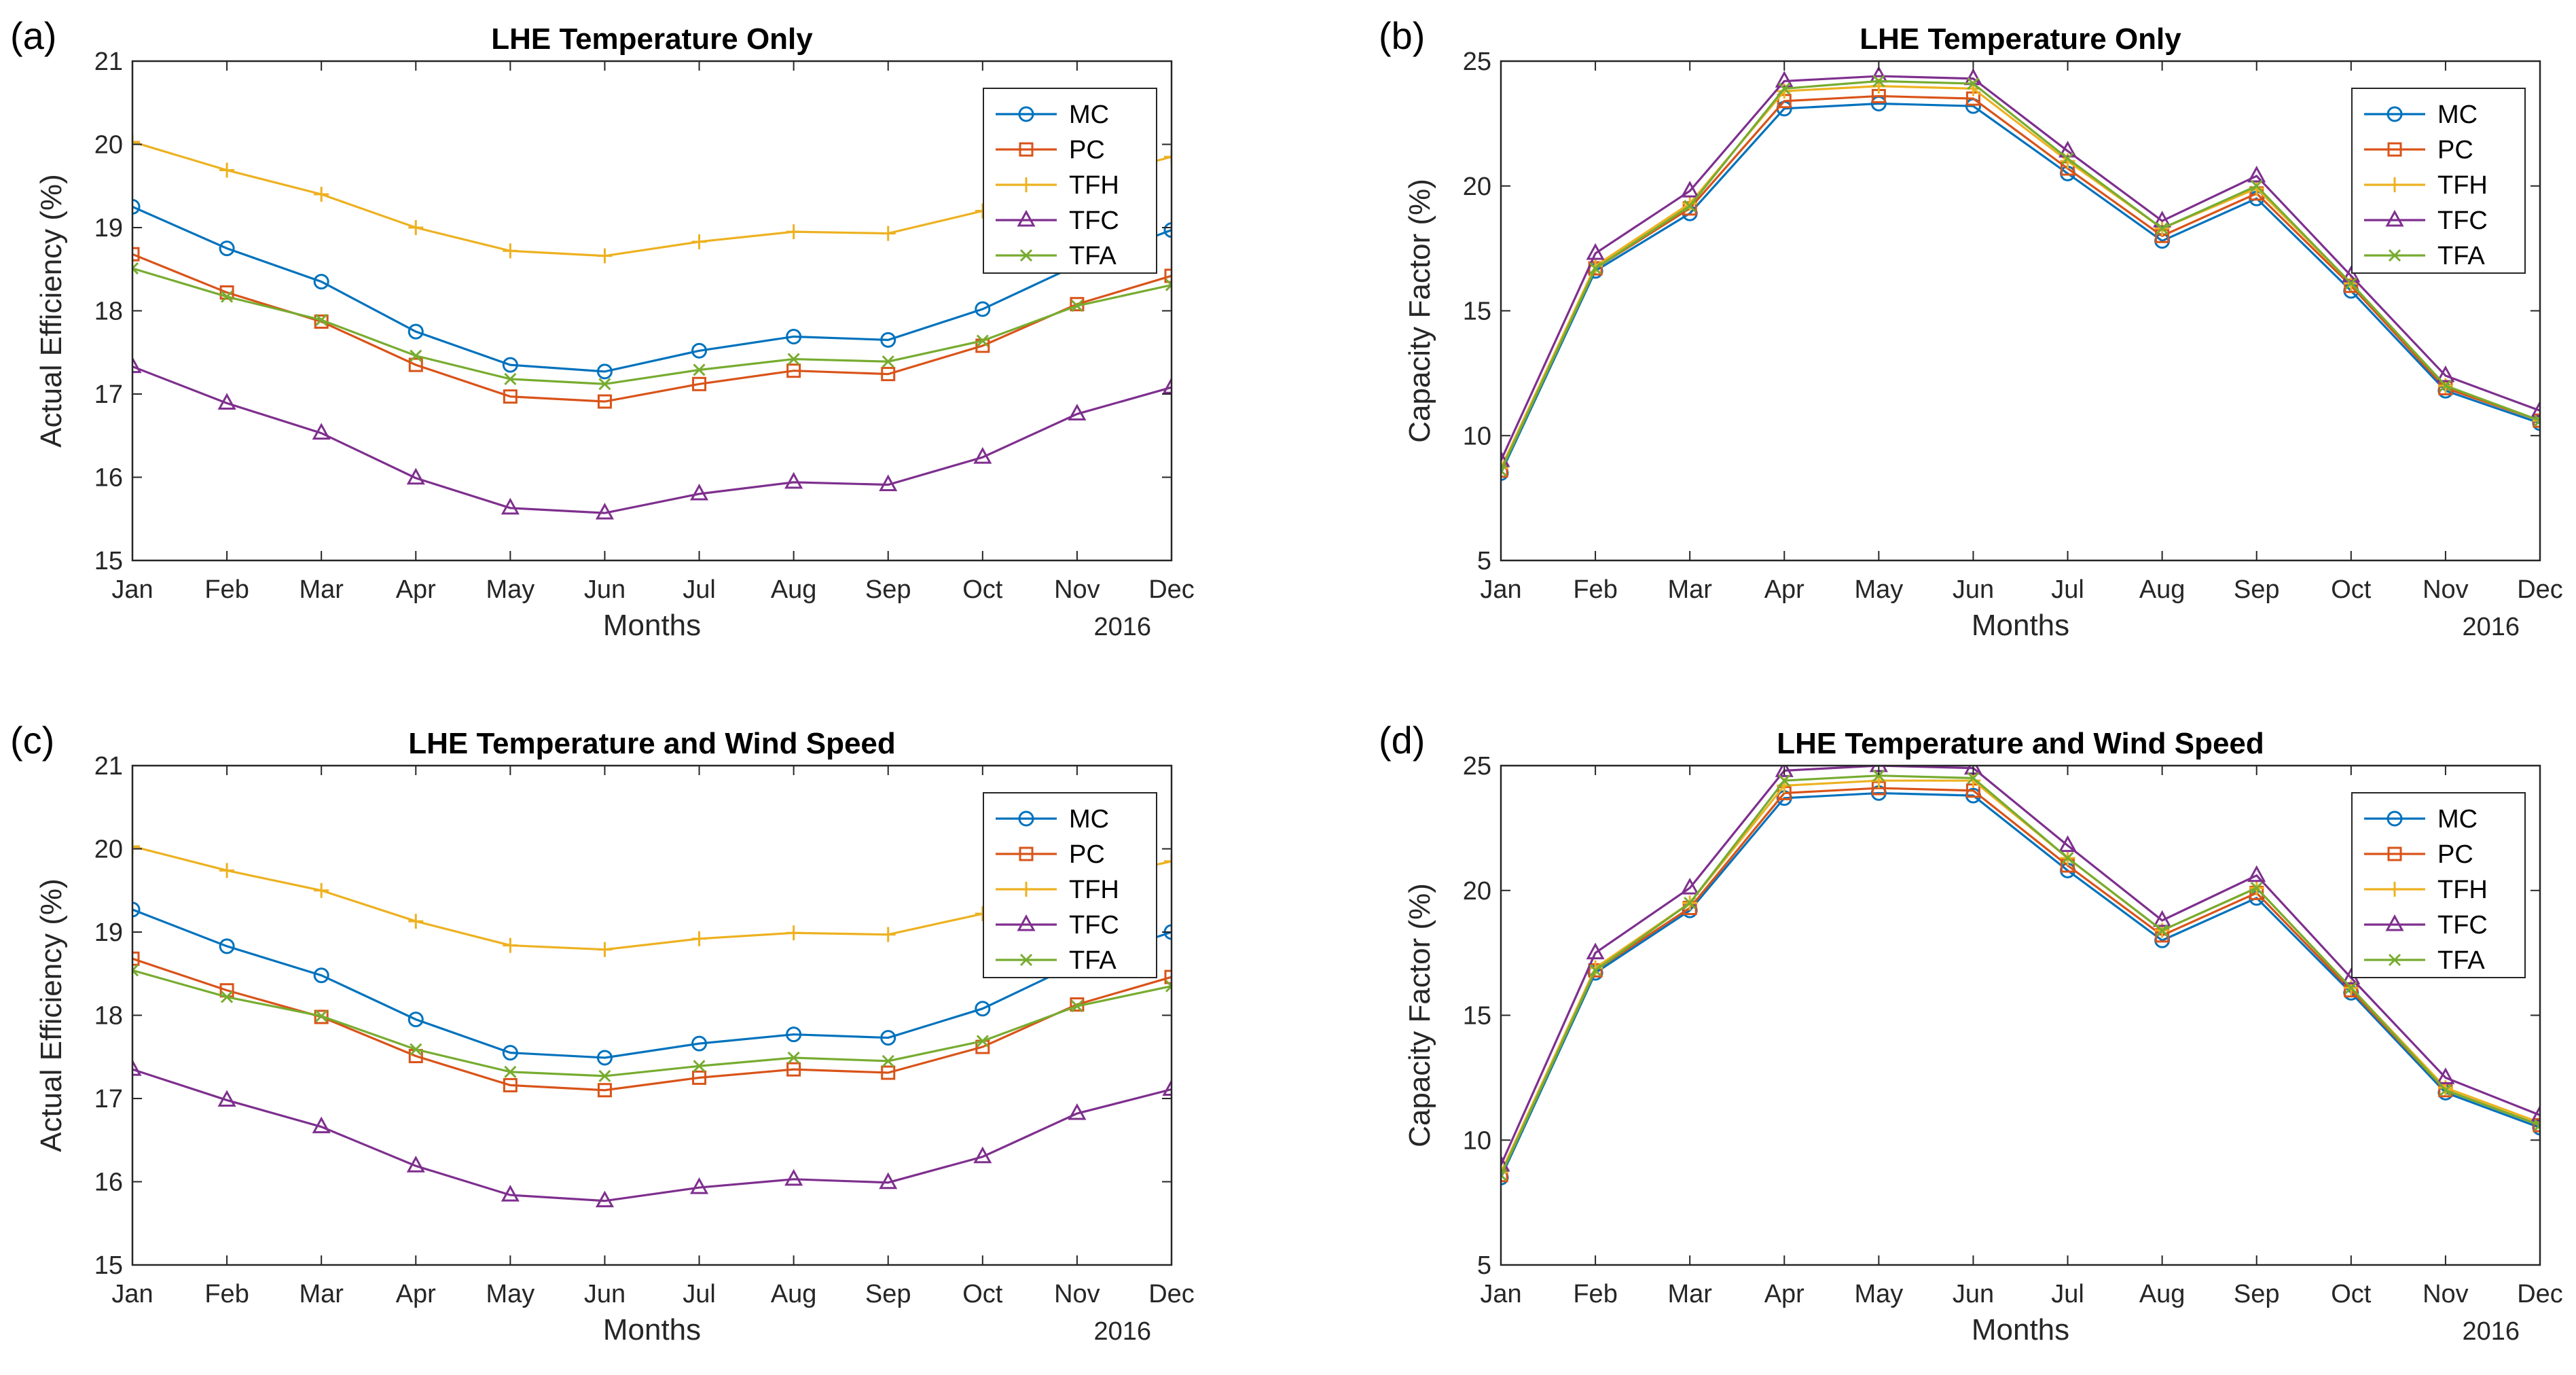 The image size is (2576, 1375). What do you see at coordinates (2491, 627) in the screenshot?
I see `year-label: 2016` at bounding box center [2491, 627].